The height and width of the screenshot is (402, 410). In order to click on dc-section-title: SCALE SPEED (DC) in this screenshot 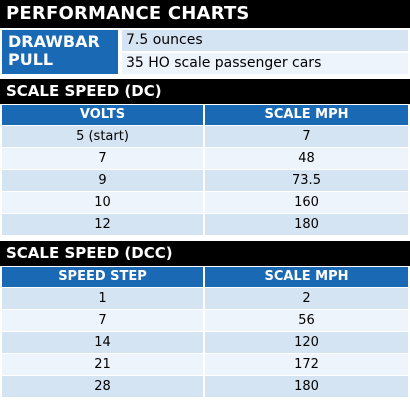, I will do `click(84, 91)`.